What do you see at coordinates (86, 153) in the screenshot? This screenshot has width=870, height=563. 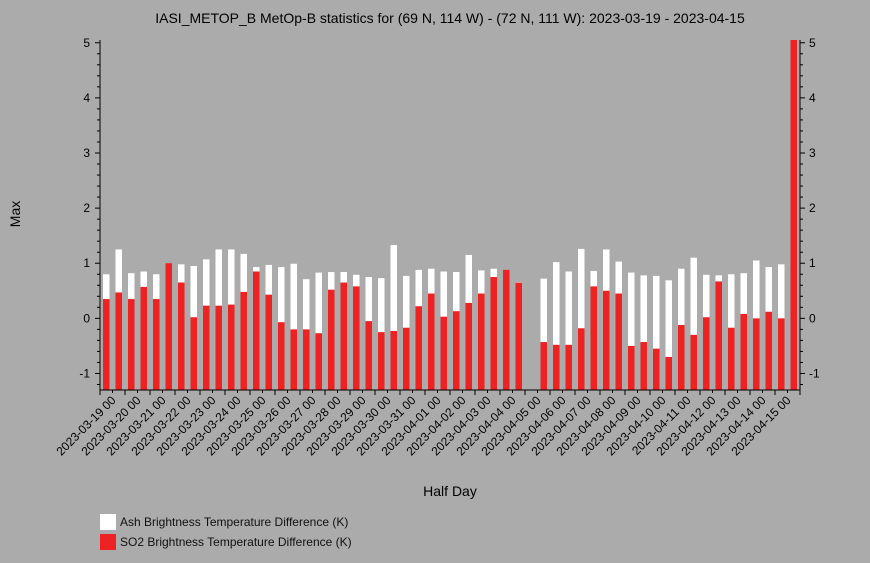 I see `y-tick-label-left: 3` at bounding box center [86, 153].